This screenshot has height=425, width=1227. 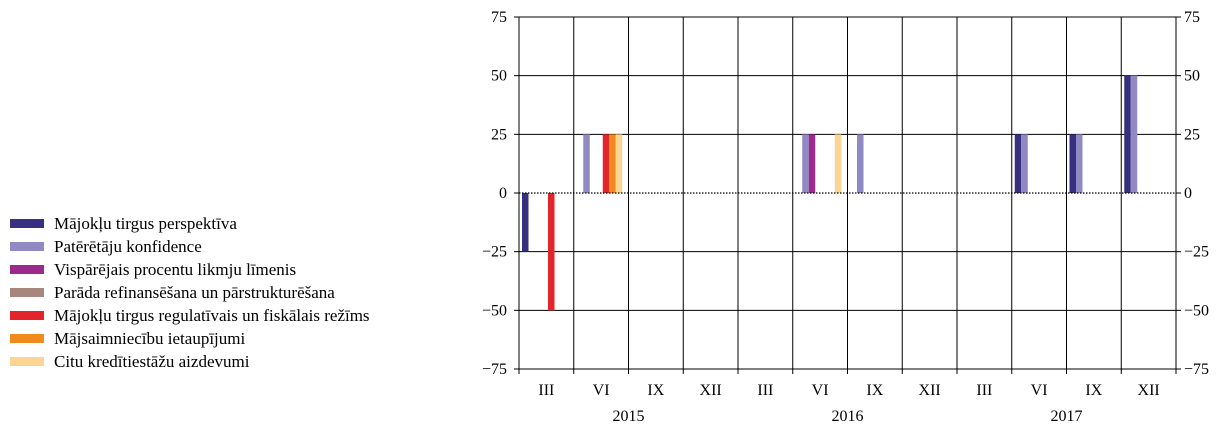 I want to click on y-tick-label-right: 50, so click(x=1192, y=76).